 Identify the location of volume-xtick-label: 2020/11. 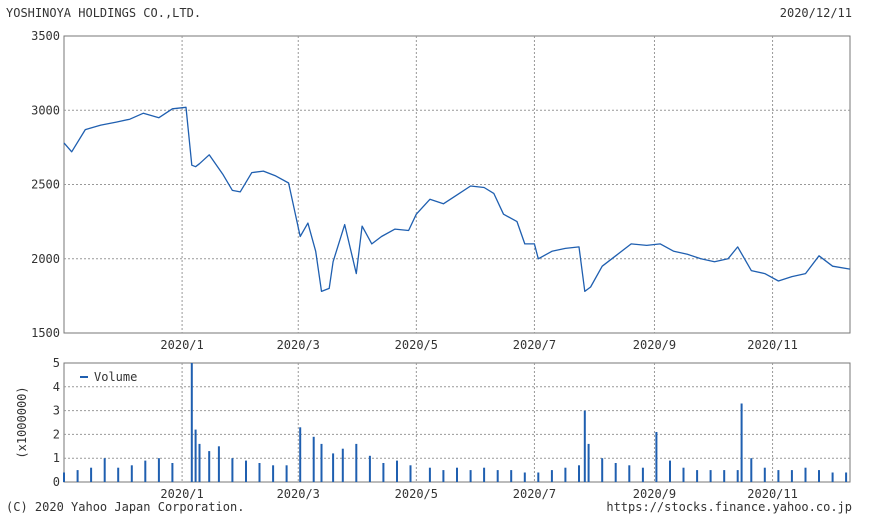
(772, 494).